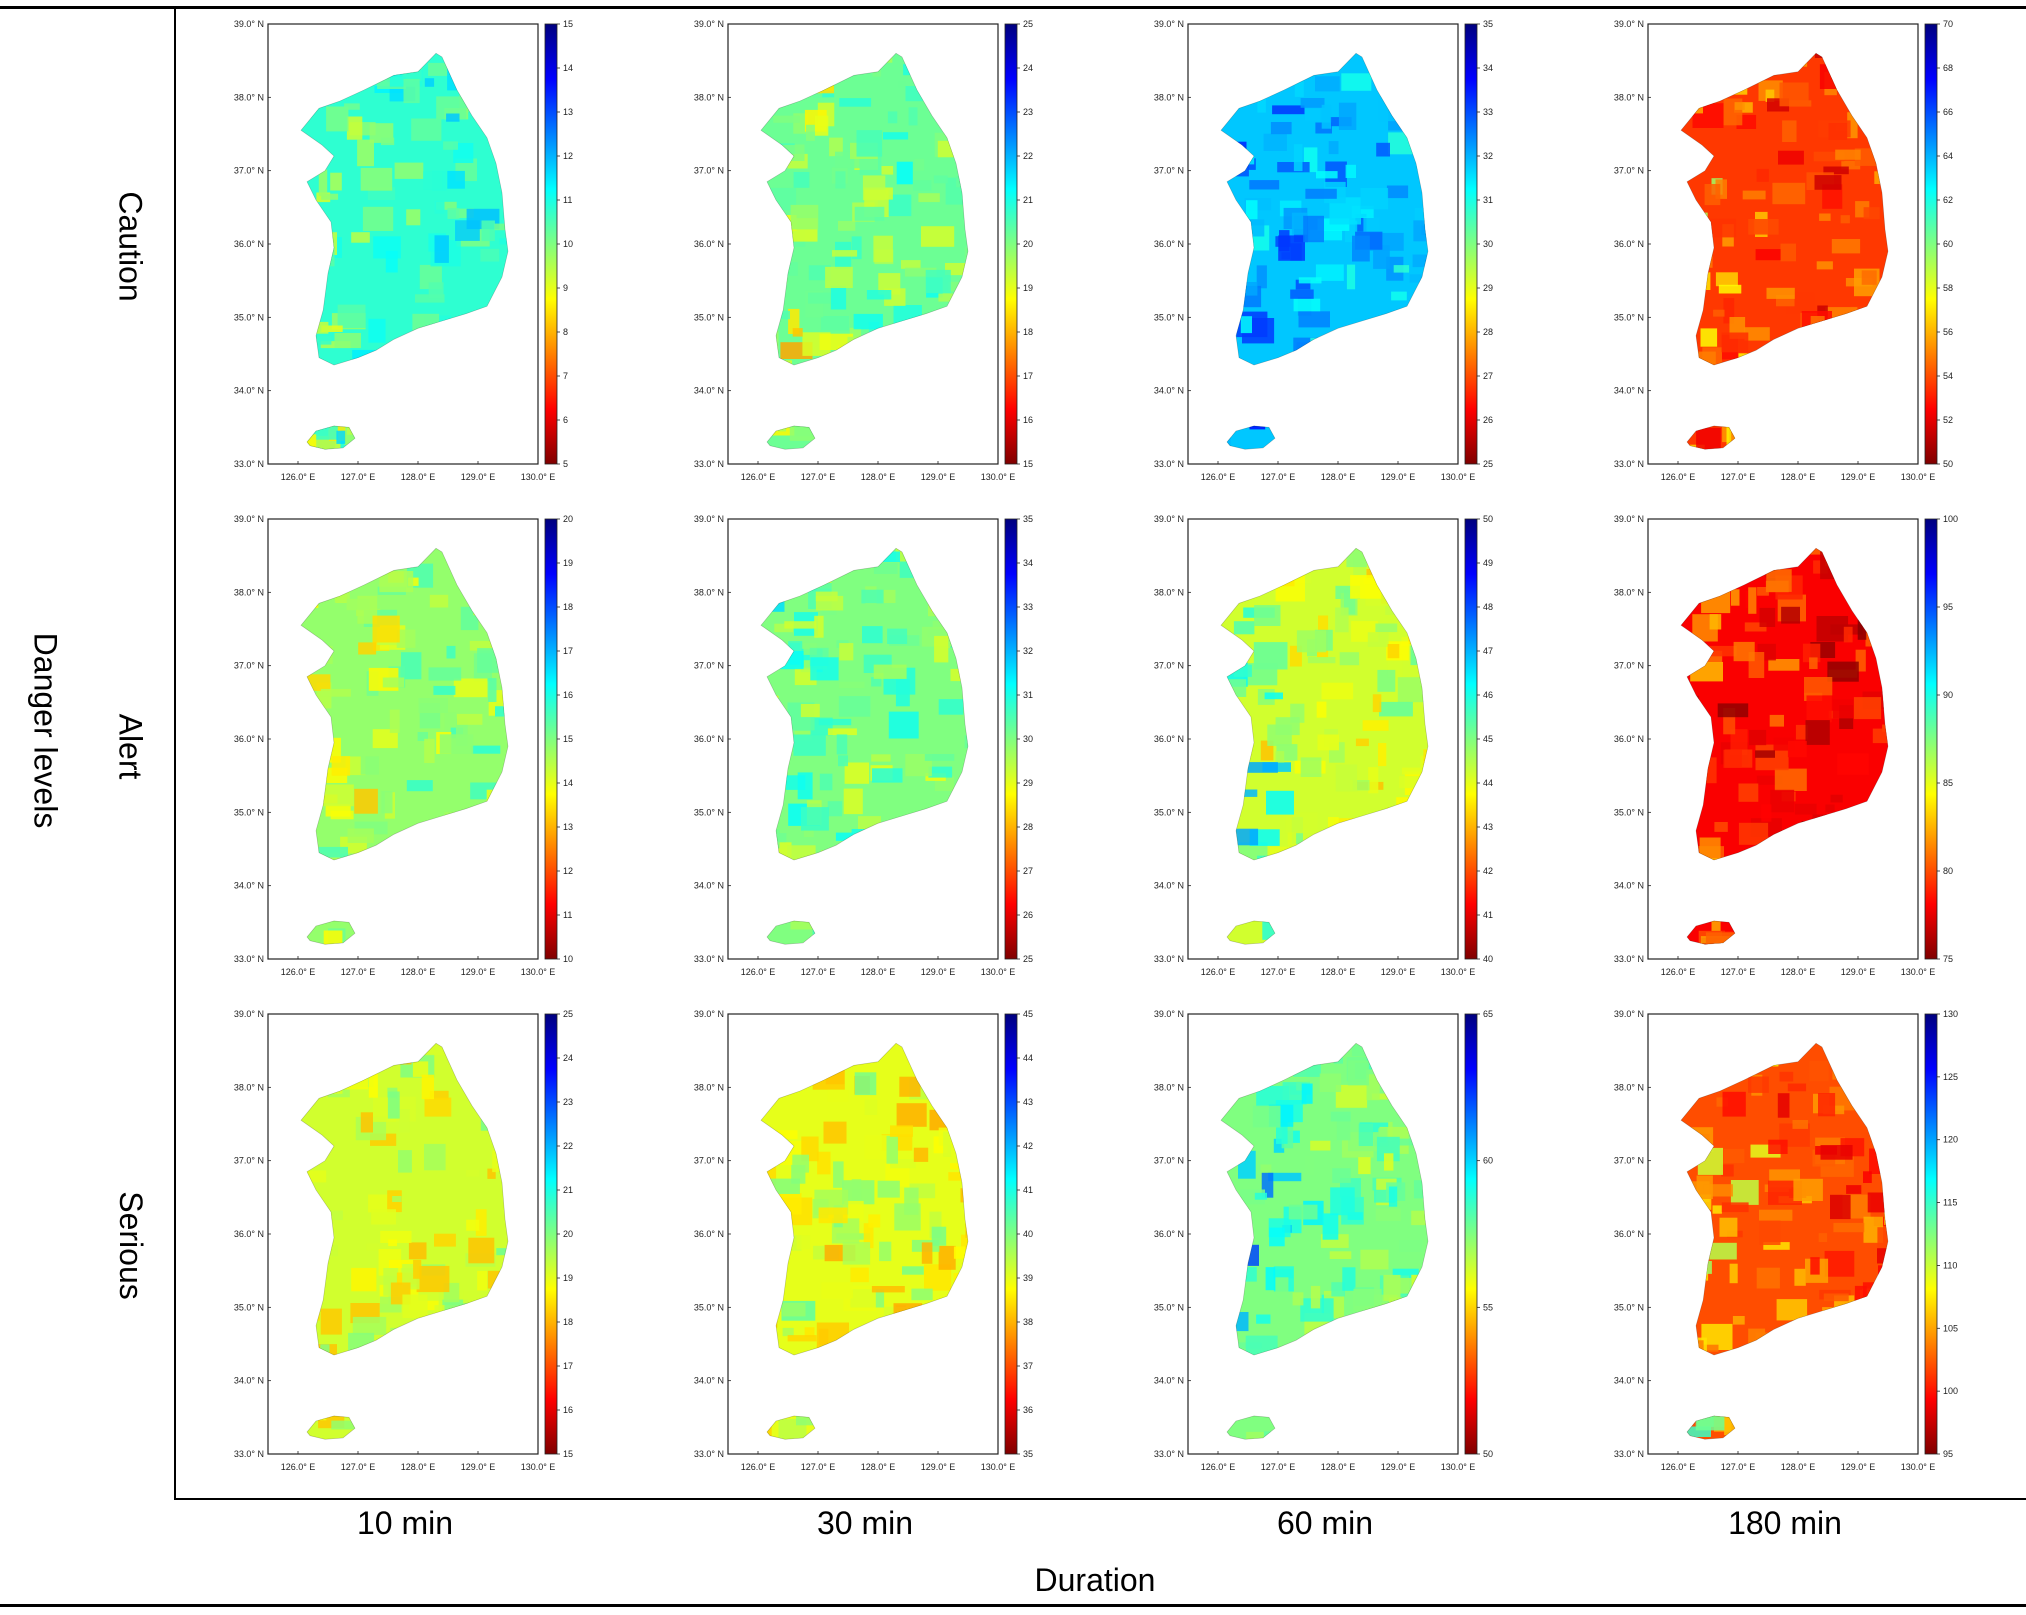  Describe the element at coordinates (1488, 783) in the screenshot. I see `colorbar-tick-label: 44` at that location.